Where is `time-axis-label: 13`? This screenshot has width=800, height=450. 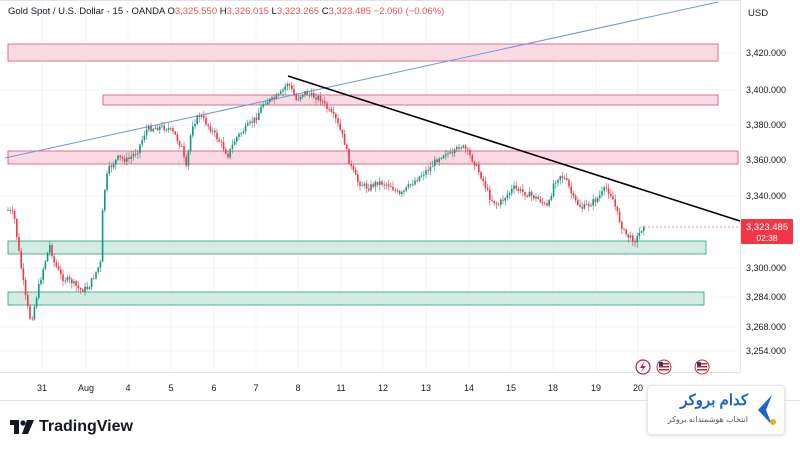
time-axis-label: 13 is located at coordinates (426, 388).